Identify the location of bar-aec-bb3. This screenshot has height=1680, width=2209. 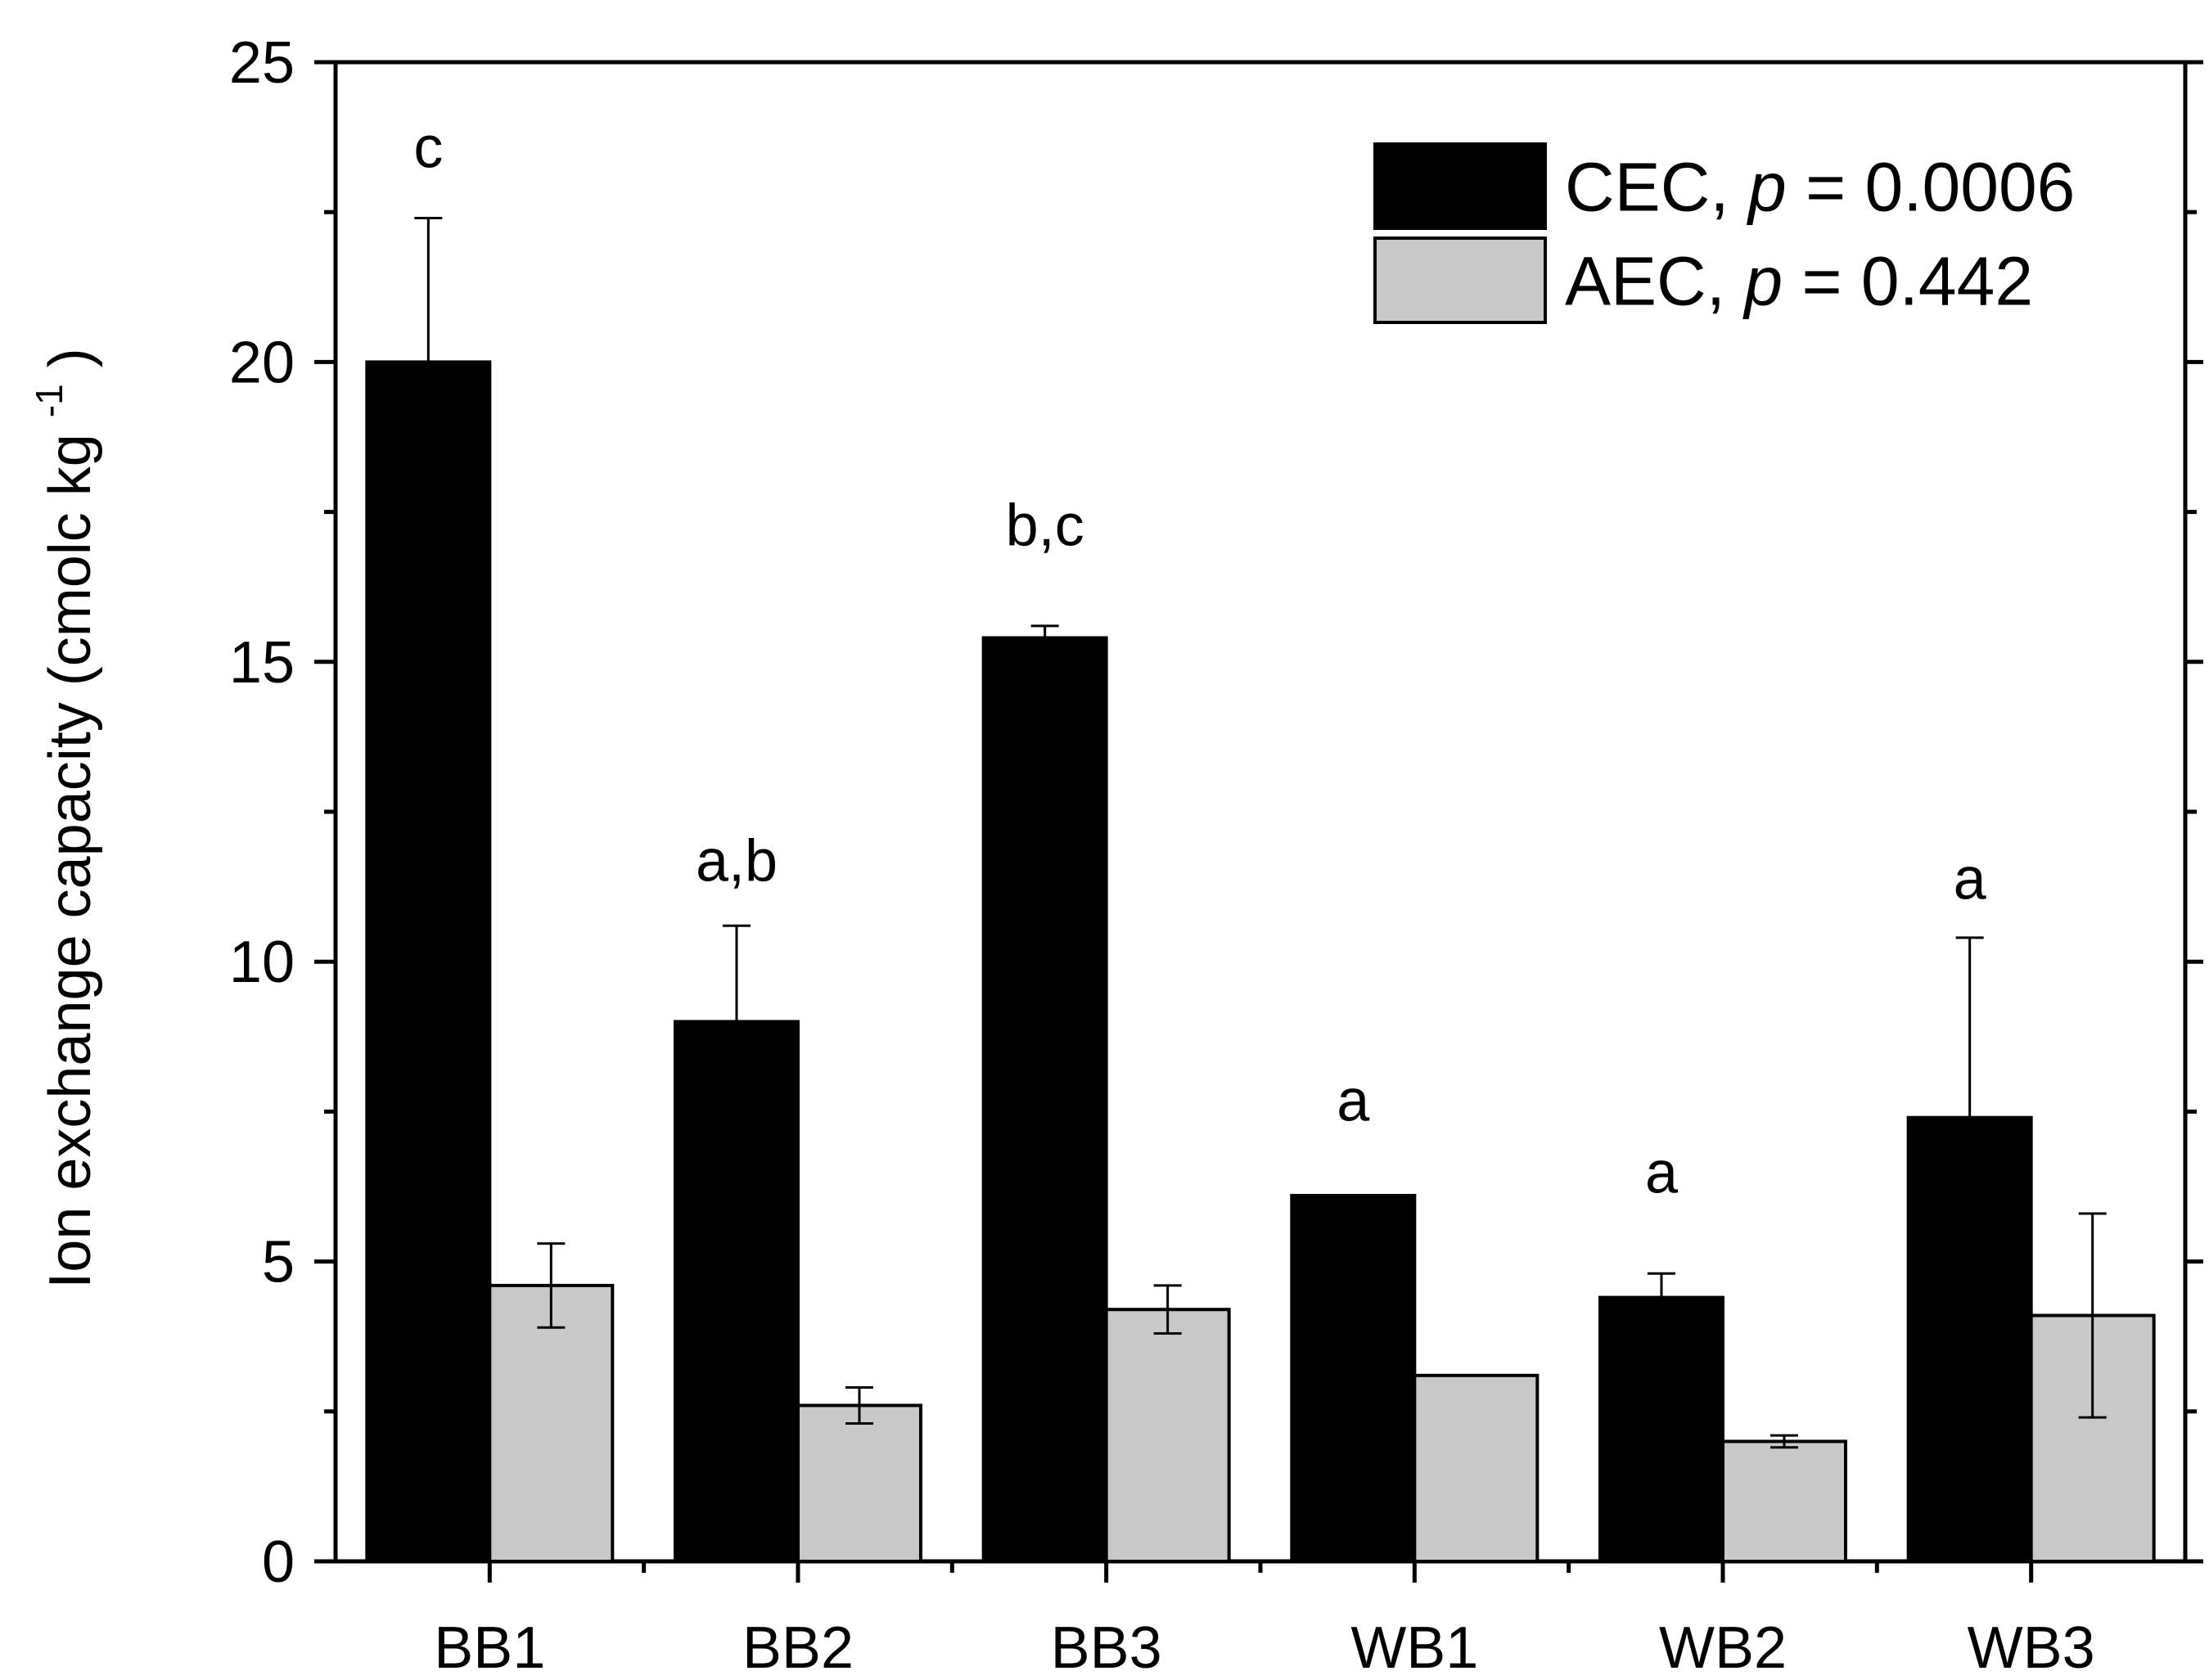
(1167, 1435).